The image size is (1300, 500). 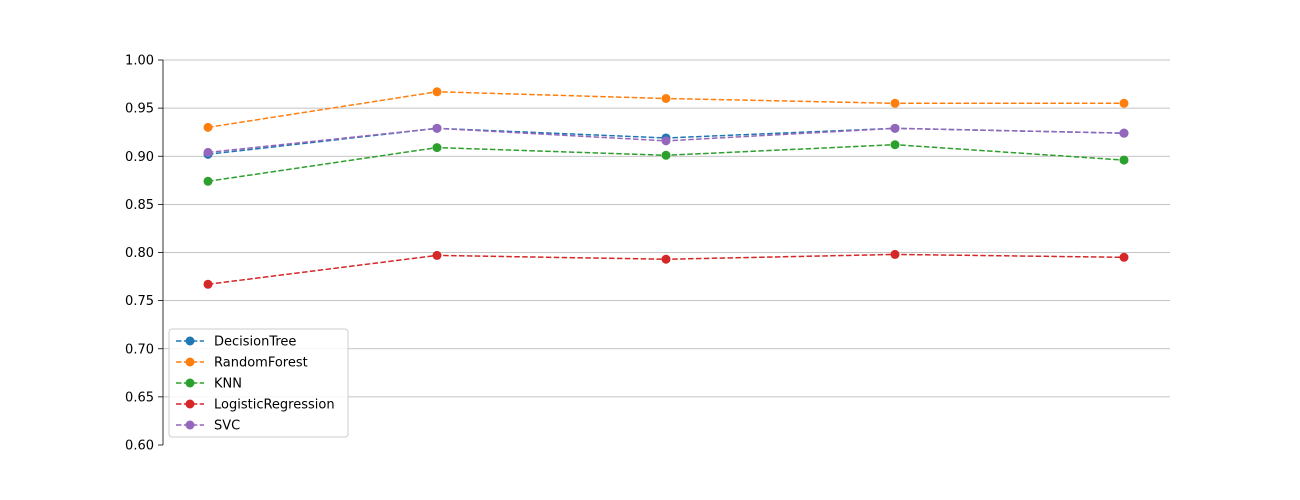 What do you see at coordinates (139, 205) in the screenshot?
I see `y-tick-label: 0.85` at bounding box center [139, 205].